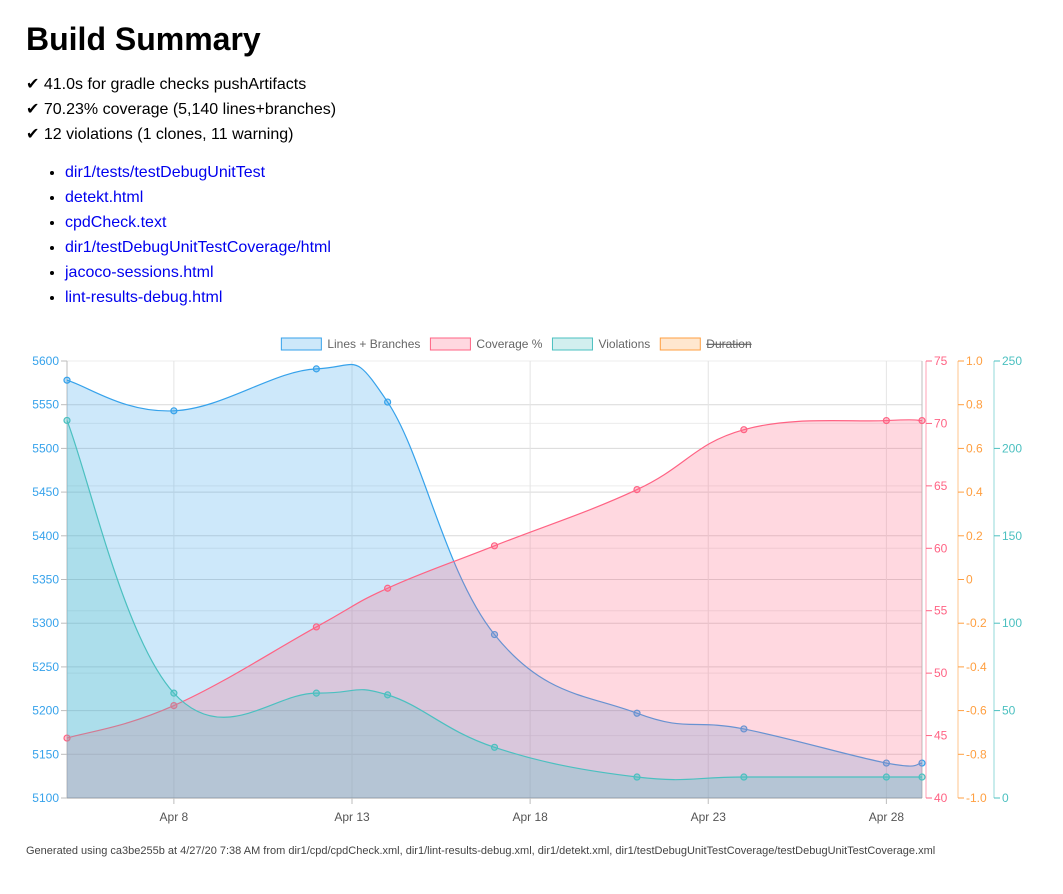 This screenshot has height=894, width=1063. Describe the element at coordinates (45, 754) in the screenshot. I see `y-tick-label-lines: 5150` at that location.